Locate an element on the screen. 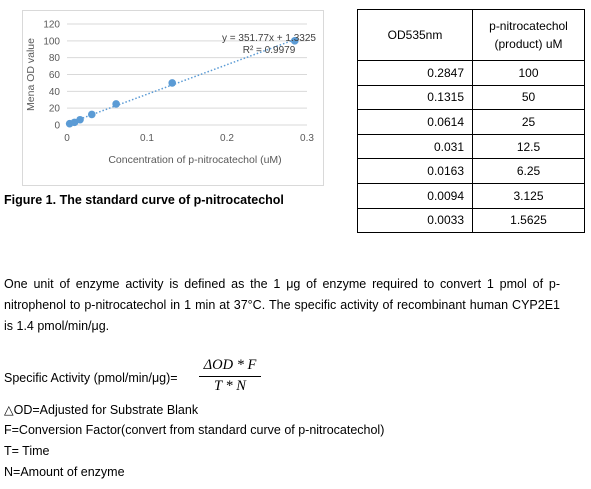 The width and height of the screenshot is (591, 489). cell-od-value: 0.2847 is located at coordinates (415, 73).